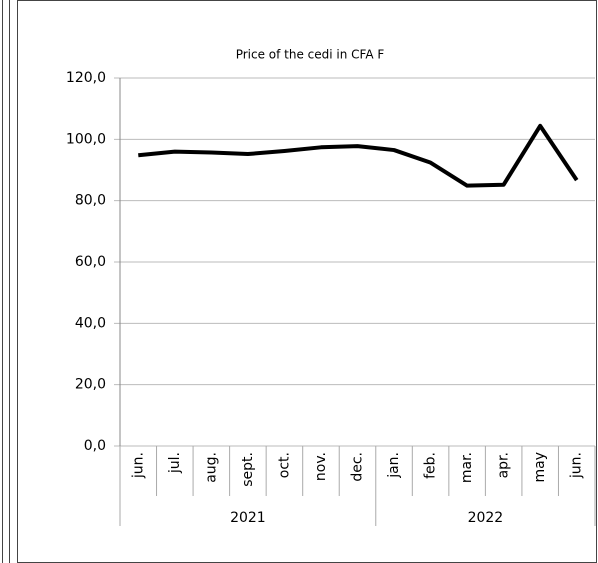  What do you see at coordinates (248, 469) in the screenshot?
I see `x-tick-label: sept.` at bounding box center [248, 469].